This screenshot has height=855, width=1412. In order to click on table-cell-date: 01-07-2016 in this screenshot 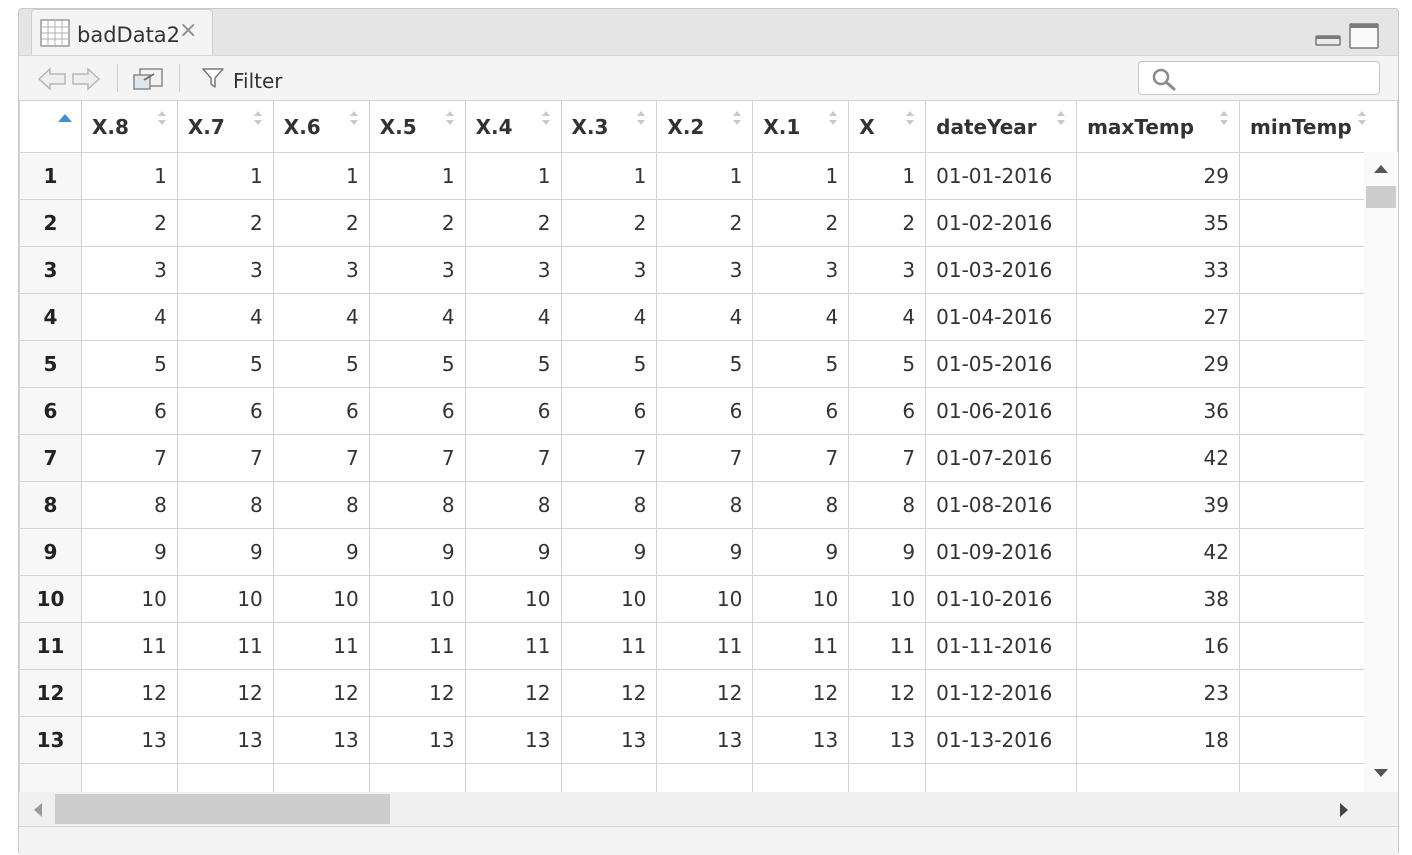, I will do `click(1001, 458)`.